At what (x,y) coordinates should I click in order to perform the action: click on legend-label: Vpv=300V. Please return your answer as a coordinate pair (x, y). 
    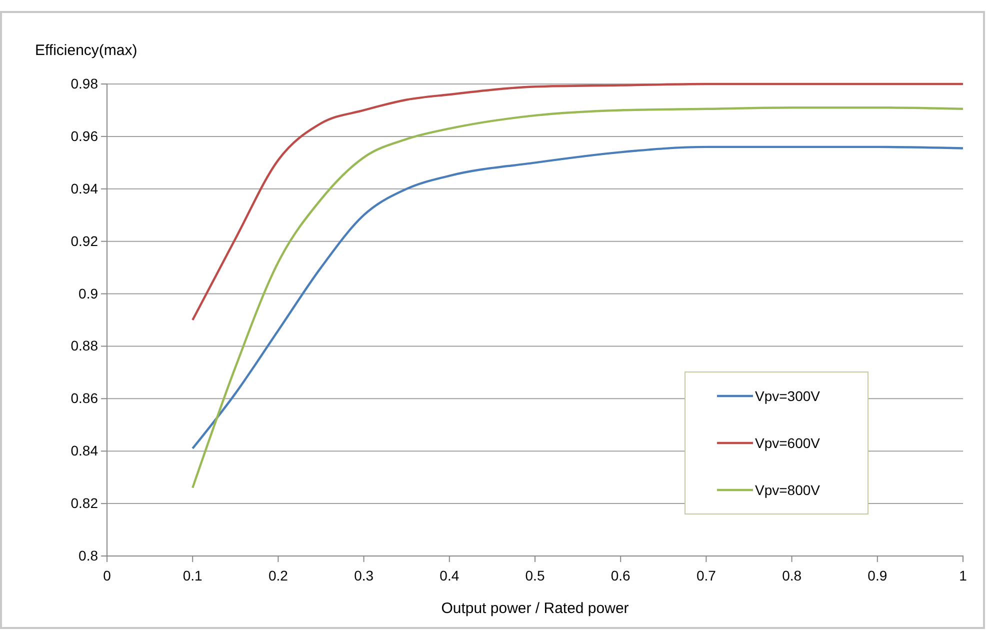
    Looking at the image, I should click on (788, 396).